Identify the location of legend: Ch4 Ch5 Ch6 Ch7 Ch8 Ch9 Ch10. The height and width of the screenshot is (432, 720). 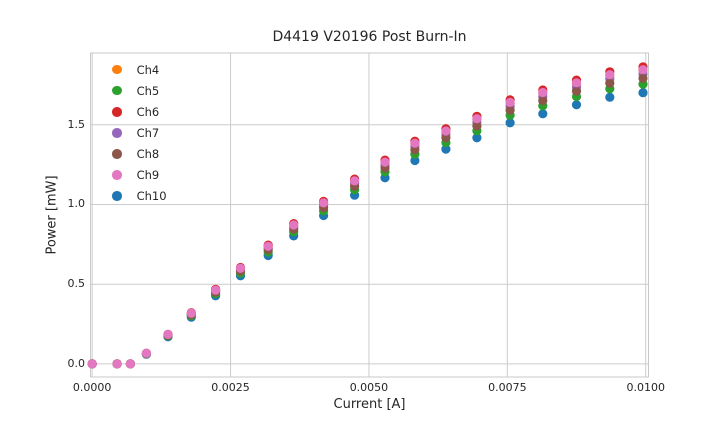
(139, 133).